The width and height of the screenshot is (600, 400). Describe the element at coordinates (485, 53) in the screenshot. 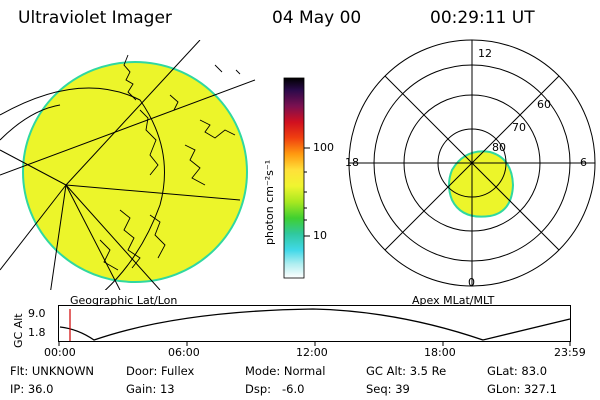

I see `mlt-label-12: 12` at that location.